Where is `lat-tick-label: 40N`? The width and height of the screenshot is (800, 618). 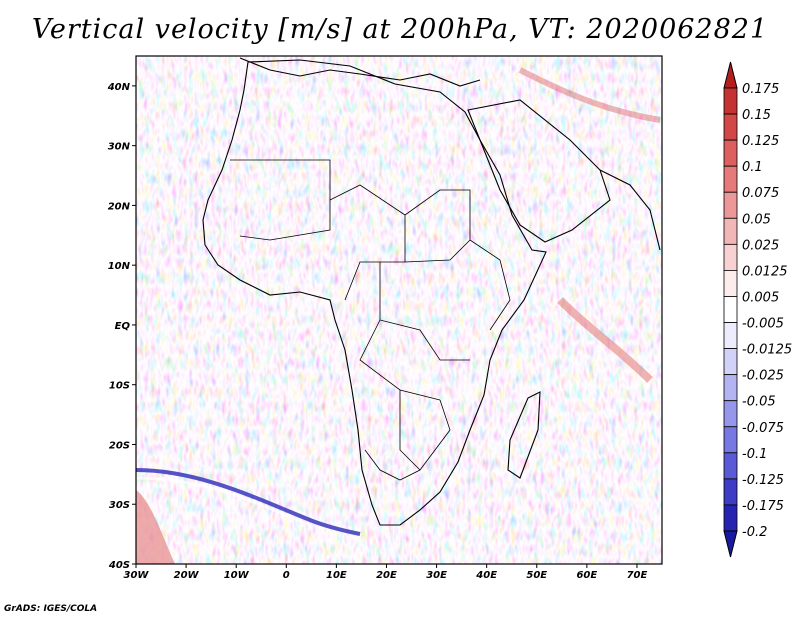
lat-tick-label: 40N is located at coordinates (119, 87).